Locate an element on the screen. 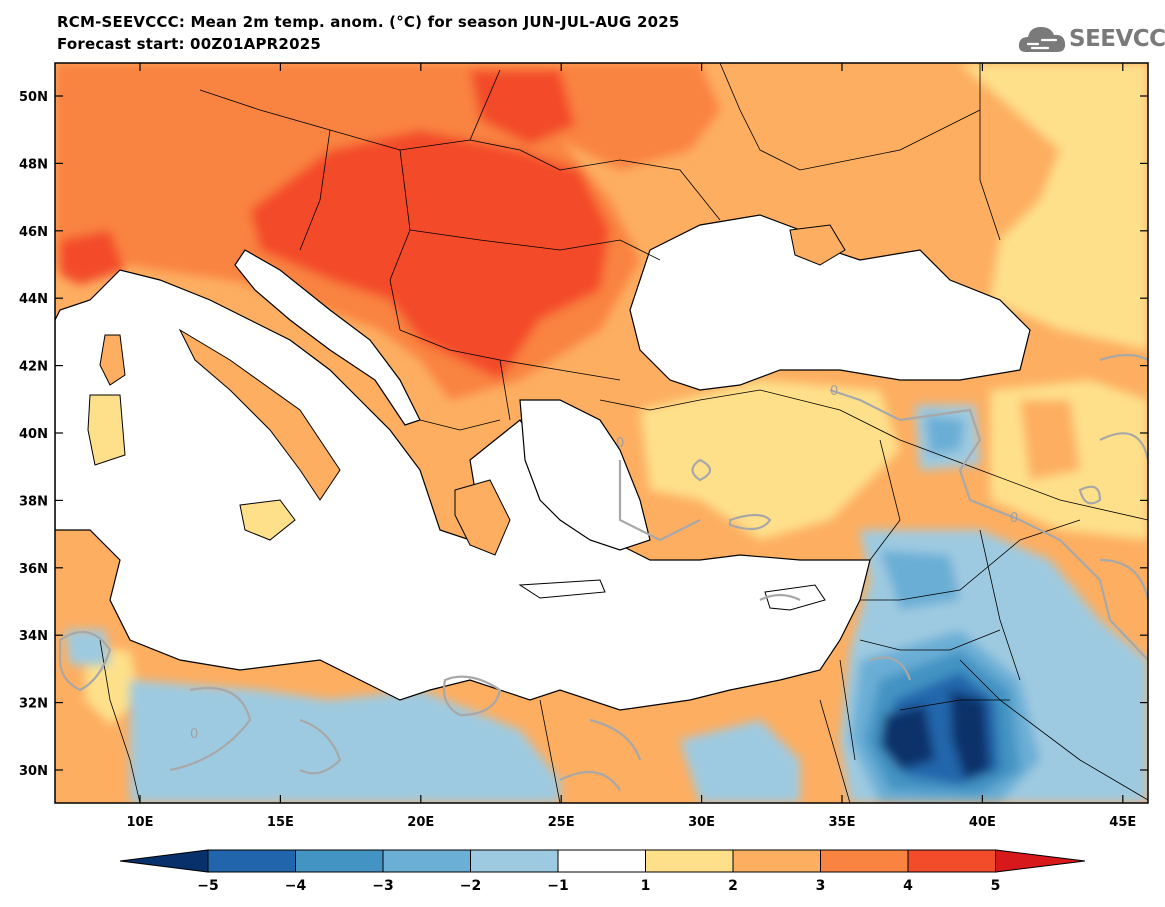 This screenshot has width=1165, height=907. anomaly-m2-m3-syria is located at coordinates (920, 580).